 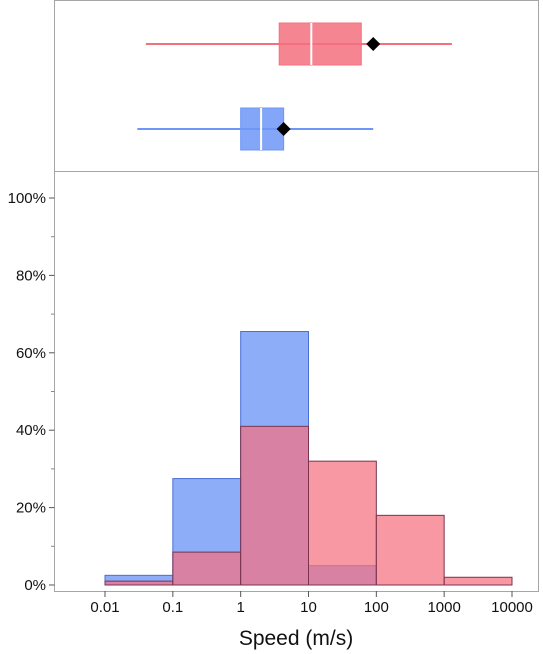 What do you see at coordinates (376, 607) in the screenshot?
I see `x-tick-label: 100` at bounding box center [376, 607].